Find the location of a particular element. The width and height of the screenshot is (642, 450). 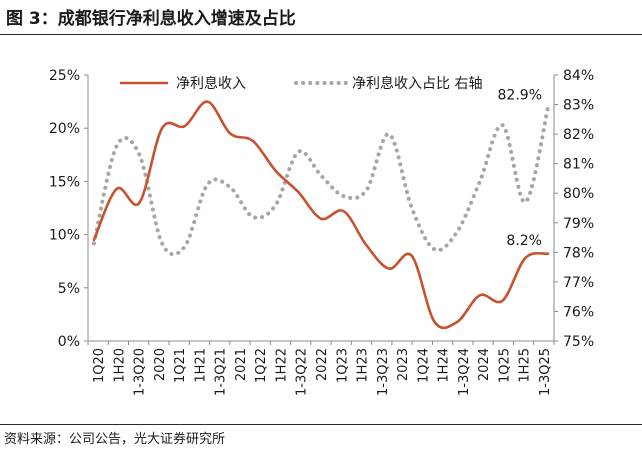

y-left-tick-label: 25% is located at coordinates (64, 76).